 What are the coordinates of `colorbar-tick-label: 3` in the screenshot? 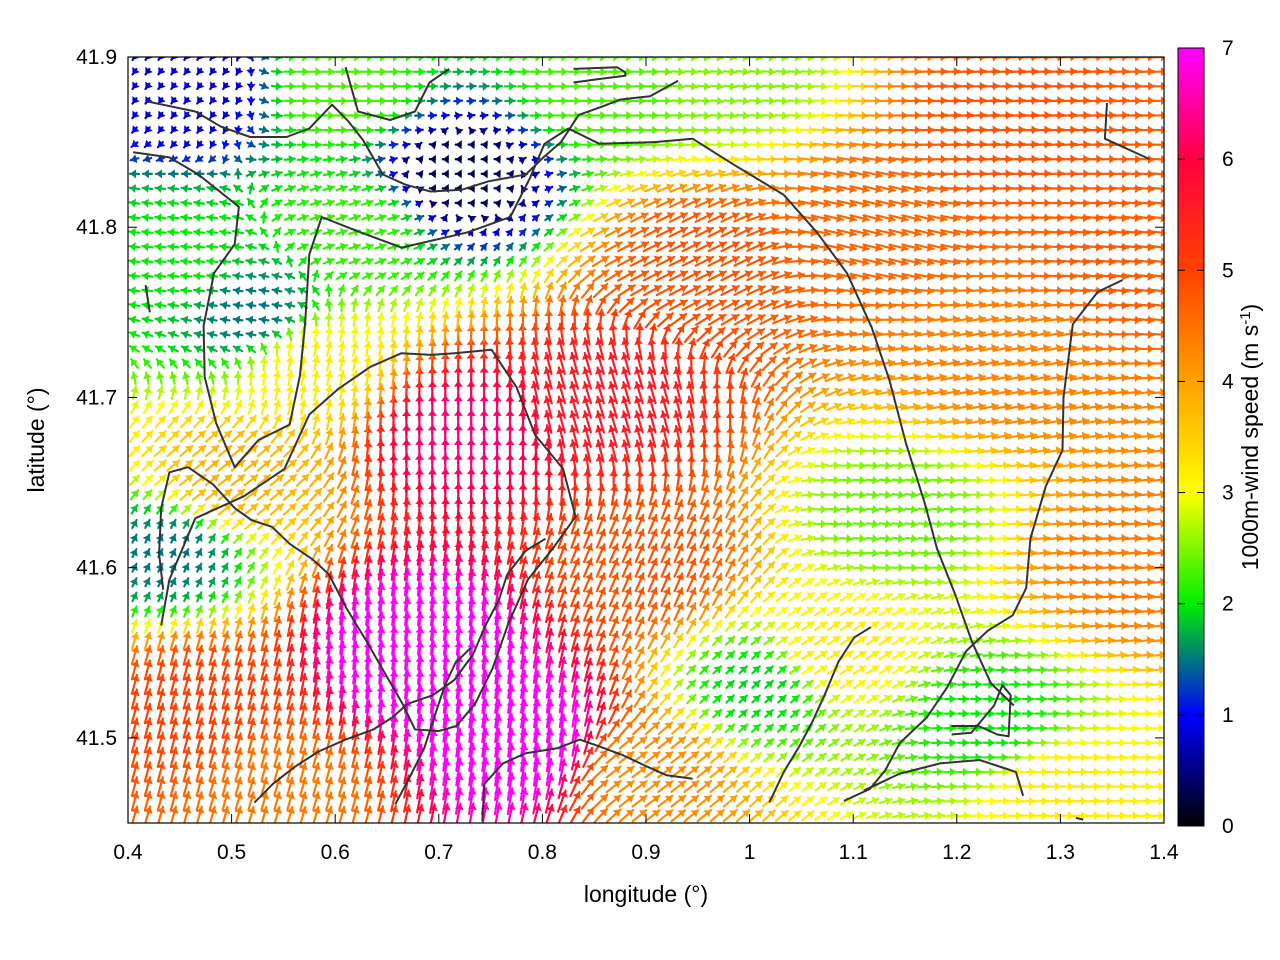 It's located at (1228, 493).